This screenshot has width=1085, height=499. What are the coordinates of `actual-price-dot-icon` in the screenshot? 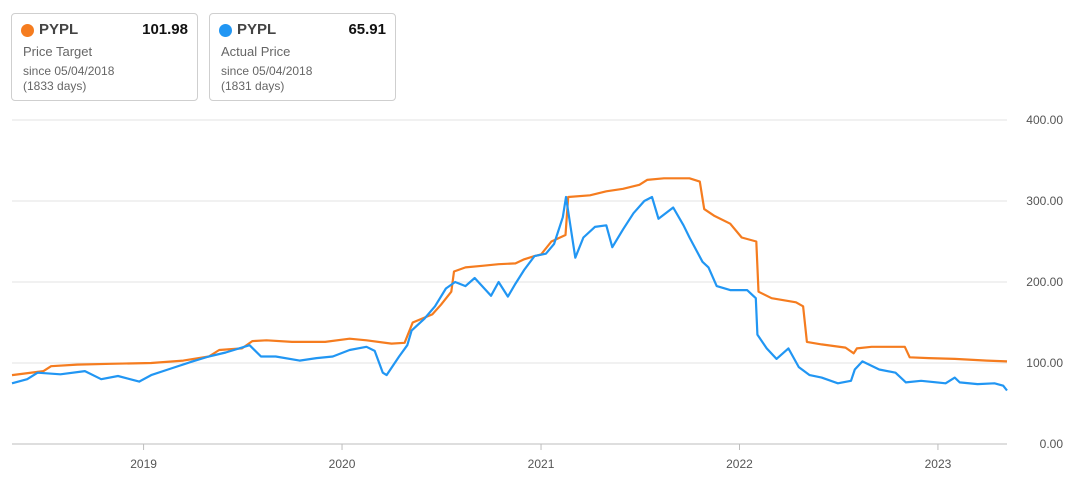 It's located at (225, 30).